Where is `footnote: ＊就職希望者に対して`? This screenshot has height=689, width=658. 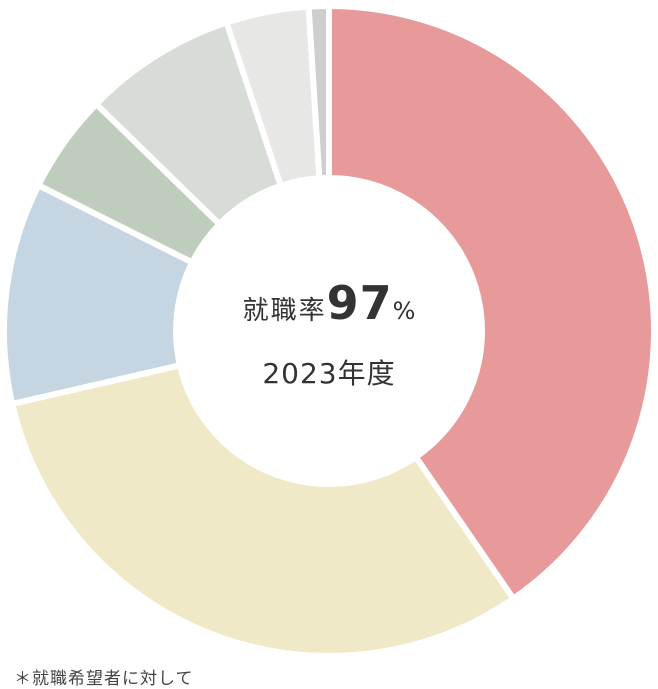
footnote: ＊就職希望者に対して is located at coordinates (104, 679).